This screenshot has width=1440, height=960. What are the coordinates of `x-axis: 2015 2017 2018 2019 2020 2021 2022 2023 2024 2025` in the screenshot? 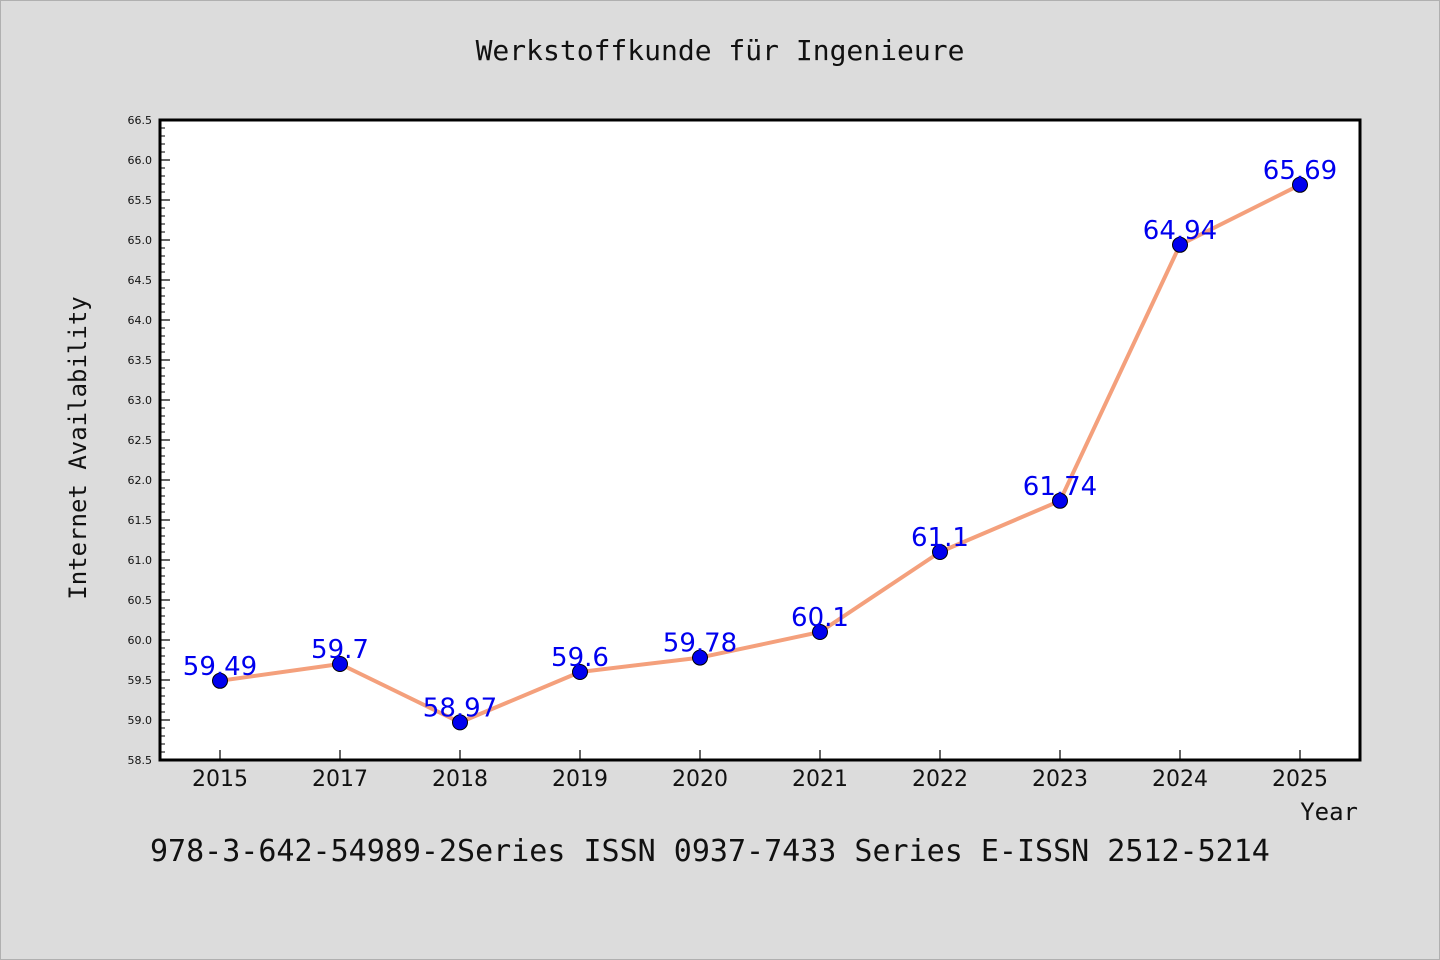 It's located at (760, 771).